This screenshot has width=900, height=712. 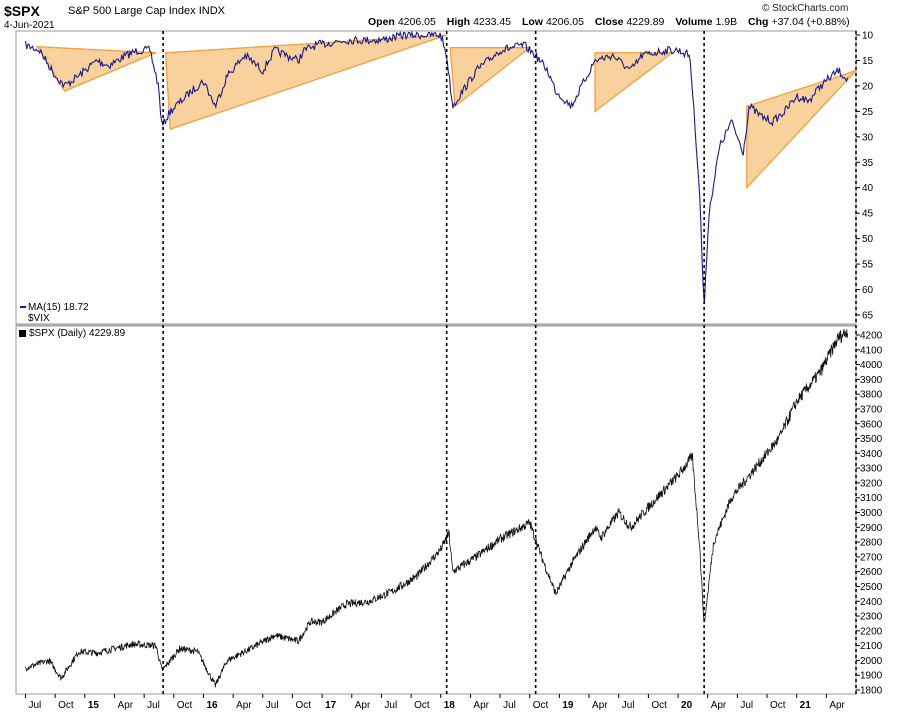 What do you see at coordinates (532, 22) in the screenshot?
I see `low-label: Low` at bounding box center [532, 22].